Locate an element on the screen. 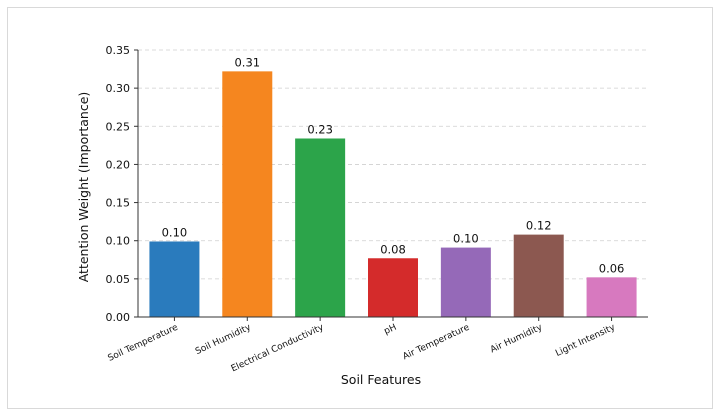 This screenshot has width=718, height=409. x-tick-label: Soil Temperature is located at coordinates (144, 342).